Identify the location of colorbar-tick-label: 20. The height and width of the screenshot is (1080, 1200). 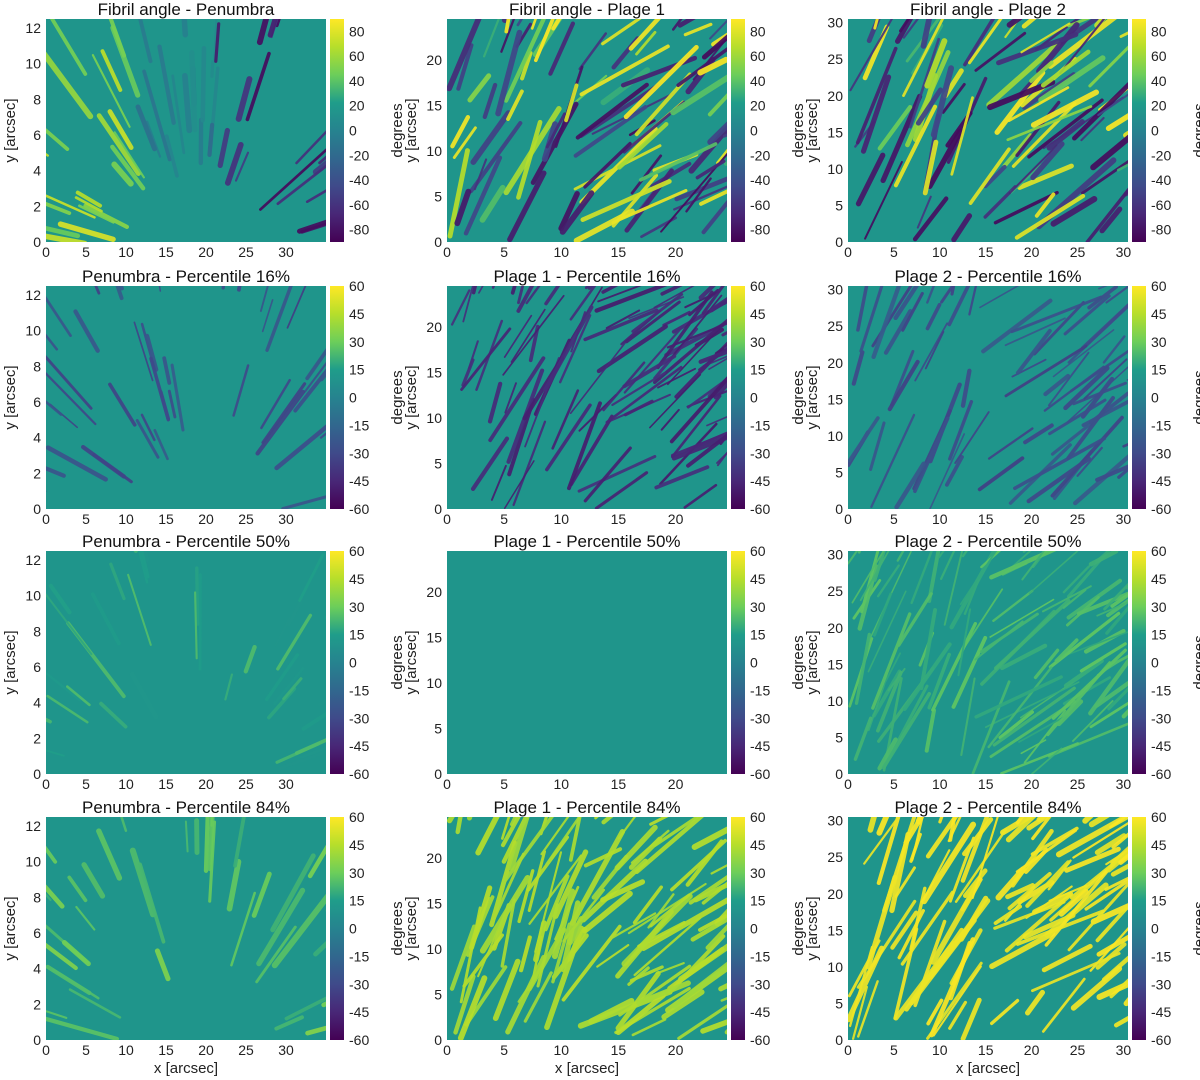
(357, 106).